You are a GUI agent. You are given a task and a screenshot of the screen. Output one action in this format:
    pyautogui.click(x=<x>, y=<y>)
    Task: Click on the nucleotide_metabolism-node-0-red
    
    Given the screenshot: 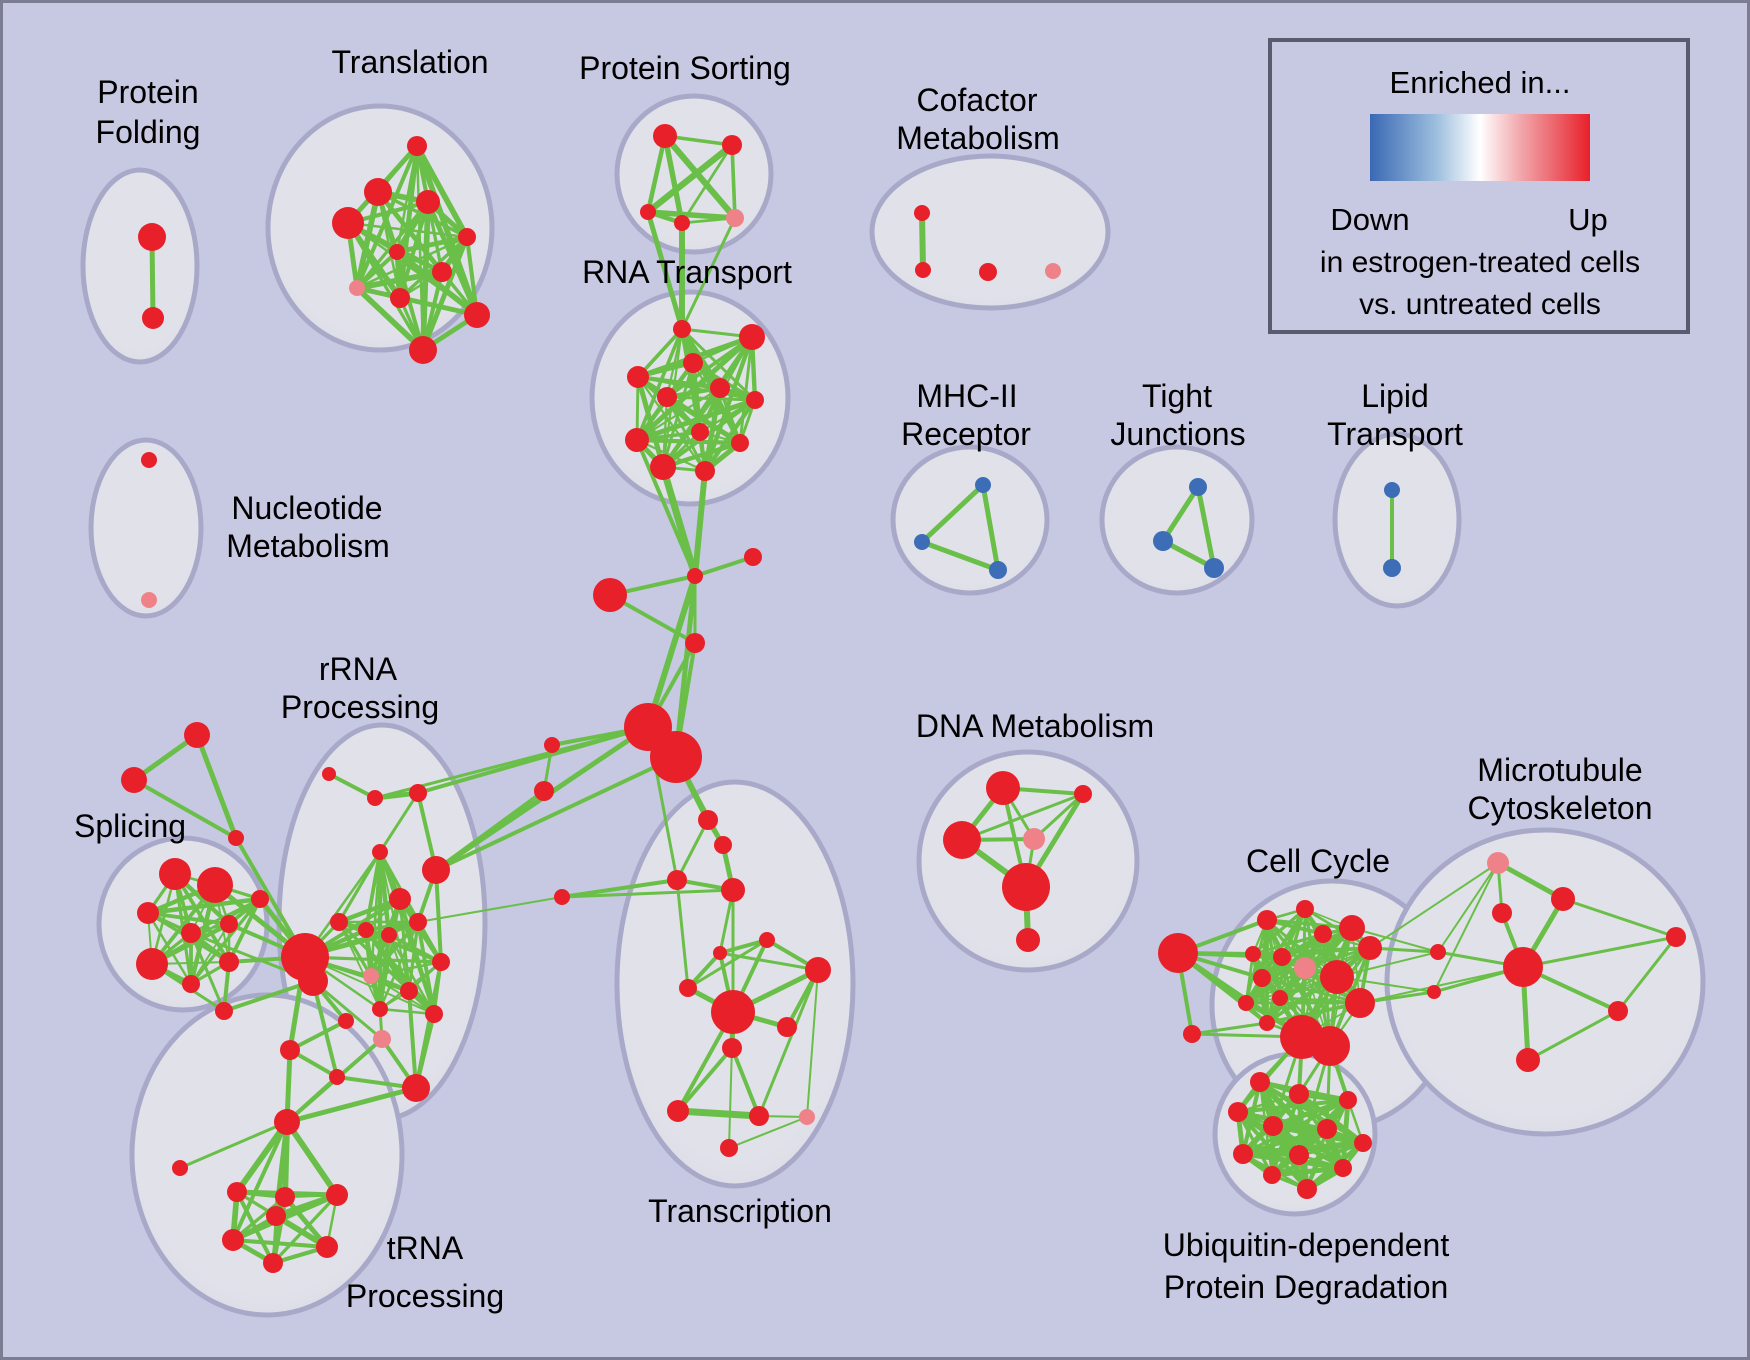 What is the action you would take?
    pyautogui.click(x=149, y=460)
    